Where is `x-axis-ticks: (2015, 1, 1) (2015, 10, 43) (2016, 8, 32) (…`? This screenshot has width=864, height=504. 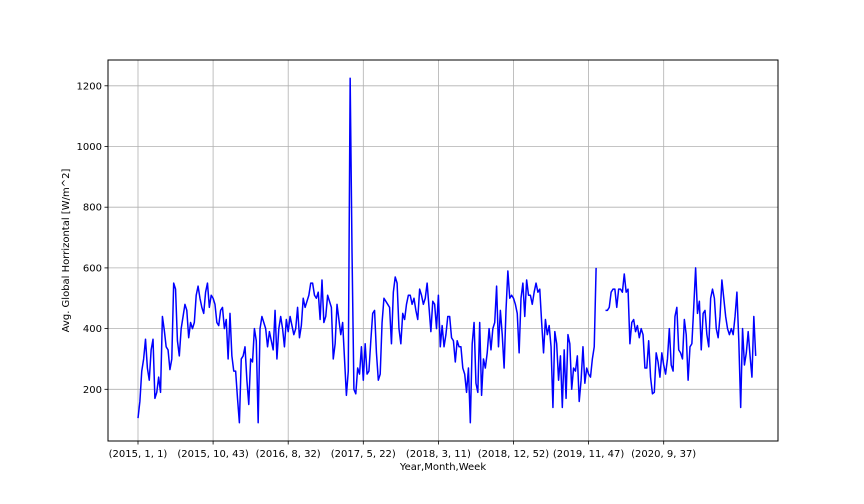
x-axis-ticks: (2015, 1, 1) (2015, 10, 43) (2016, 8, 32) (… is located at coordinates (402, 450).